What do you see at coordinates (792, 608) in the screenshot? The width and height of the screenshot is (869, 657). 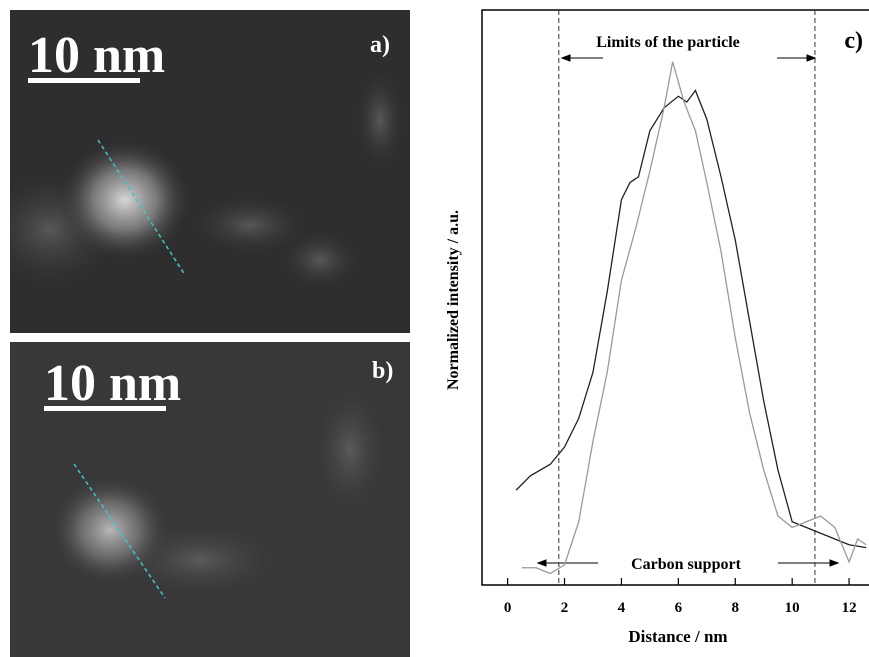 I see `x-tick-label: 10` at bounding box center [792, 608].